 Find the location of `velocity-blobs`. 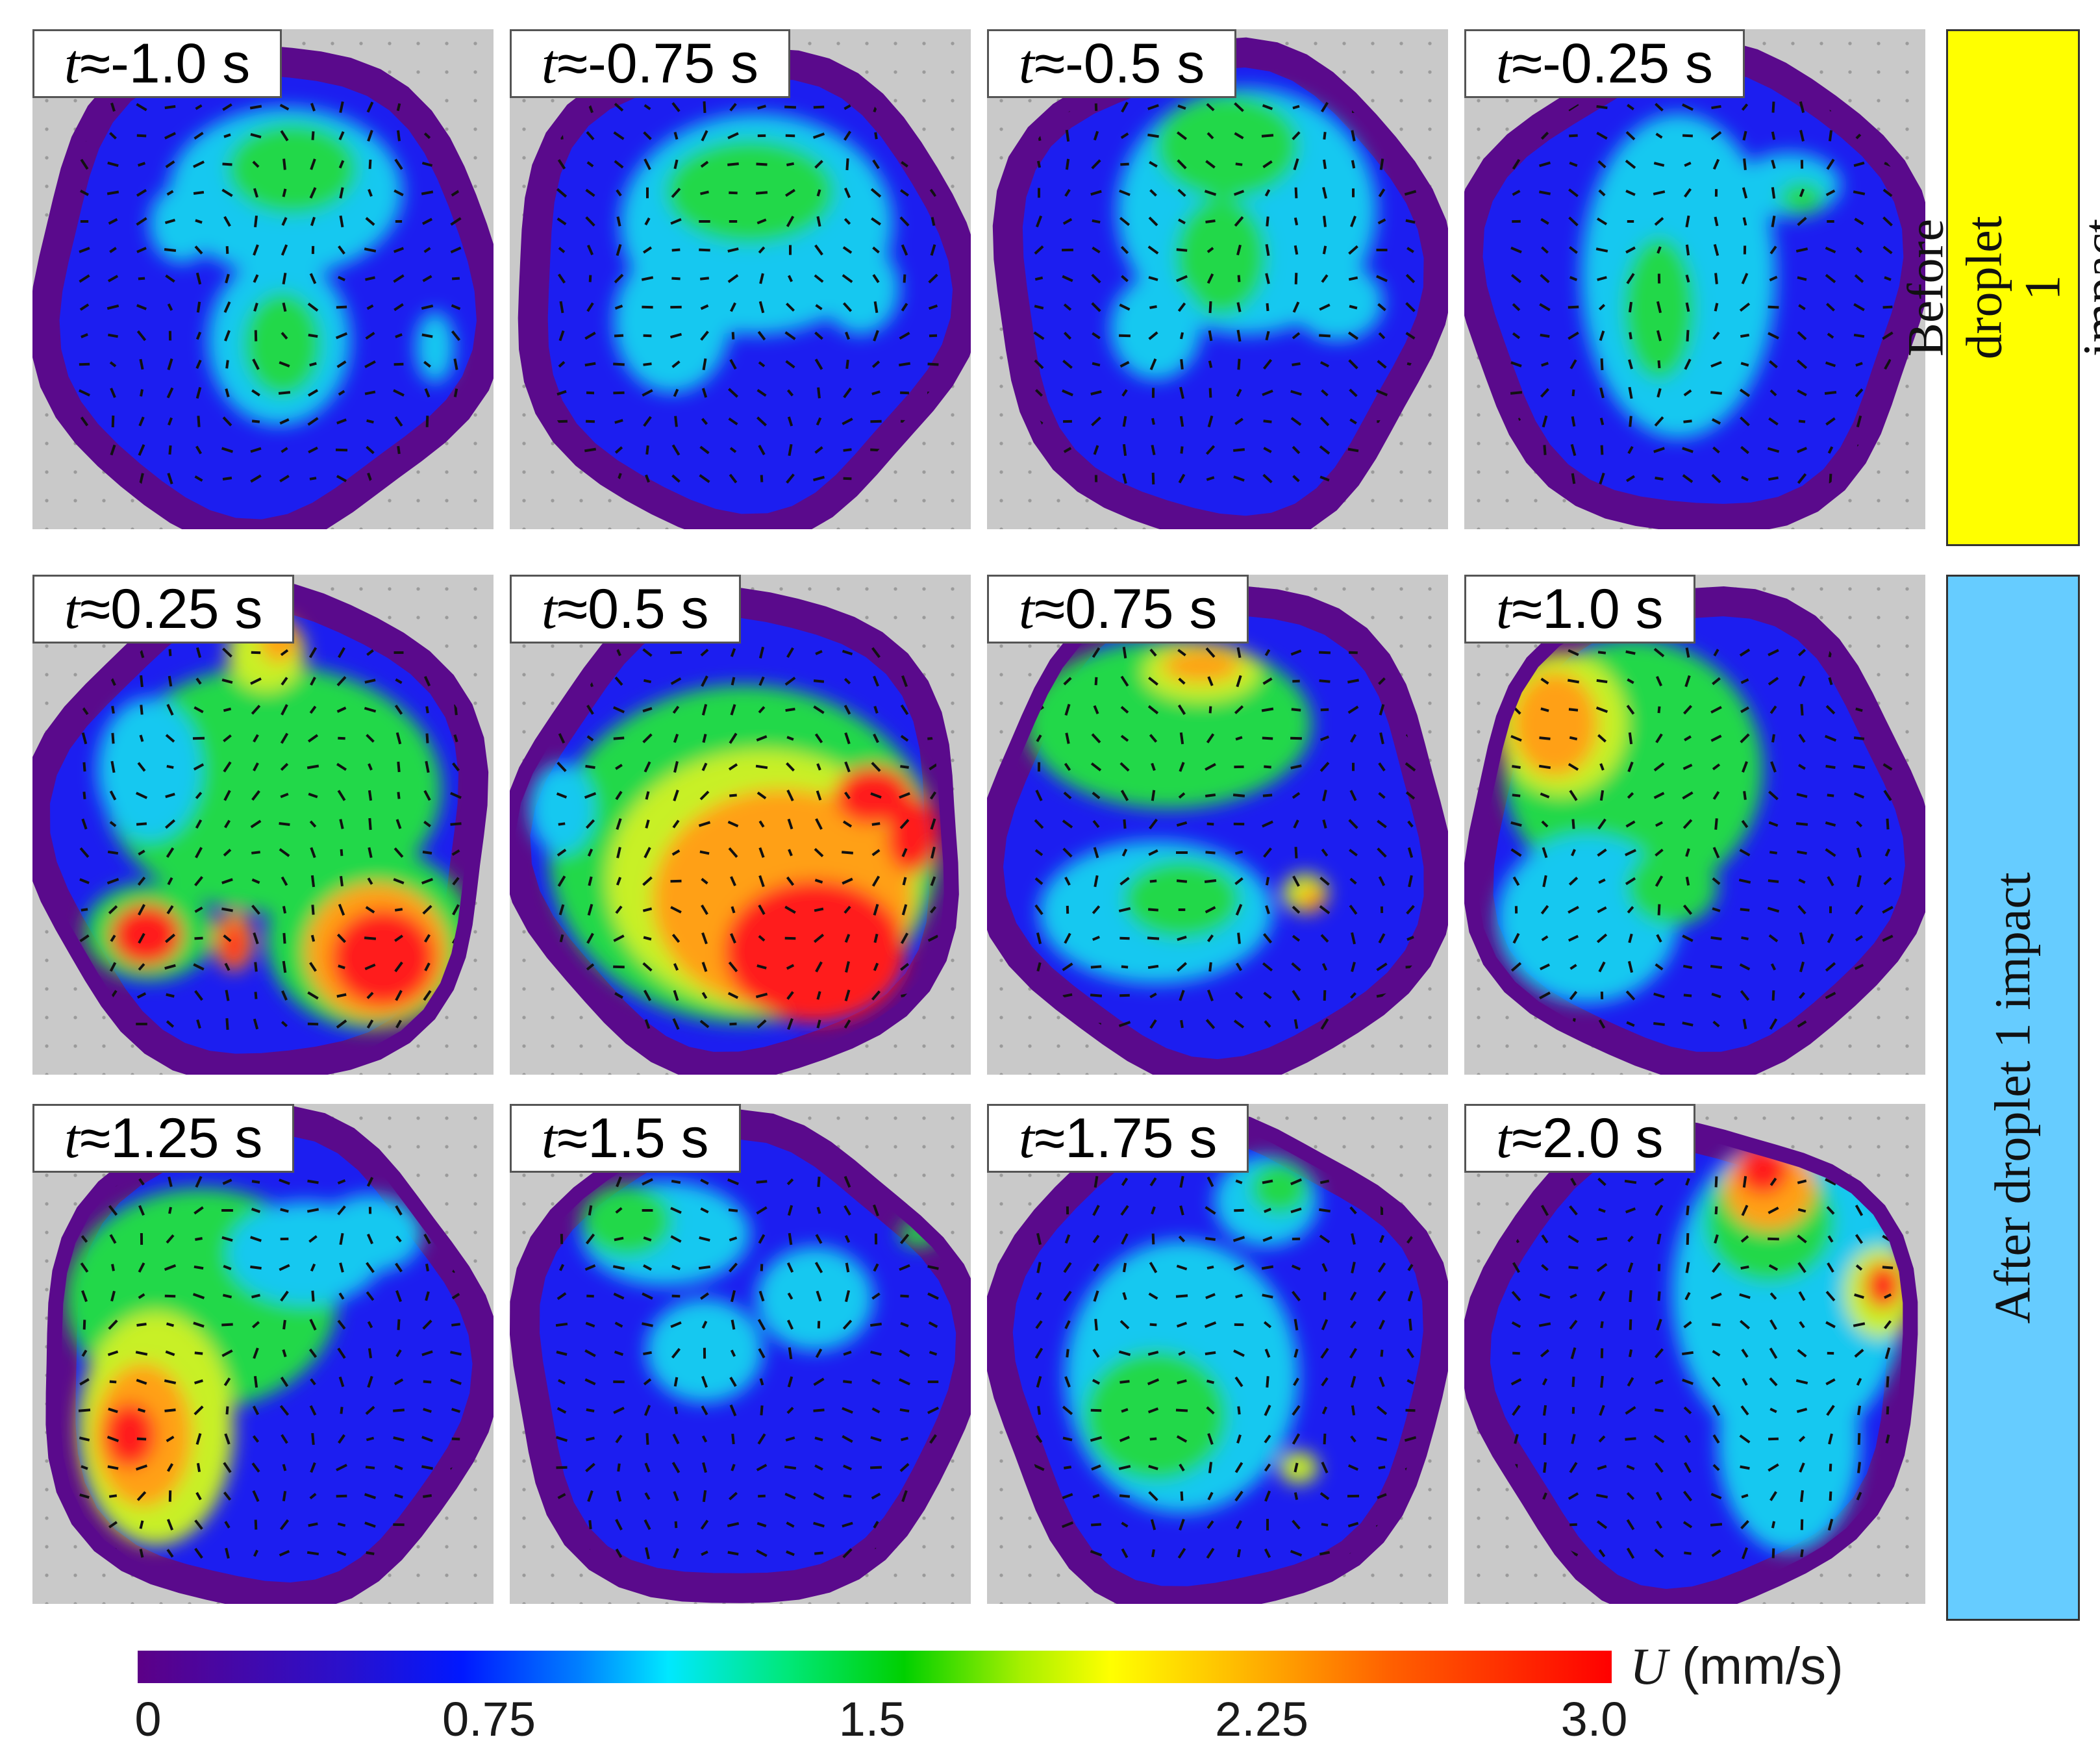

velocity-blobs is located at coordinates (1630, 822).